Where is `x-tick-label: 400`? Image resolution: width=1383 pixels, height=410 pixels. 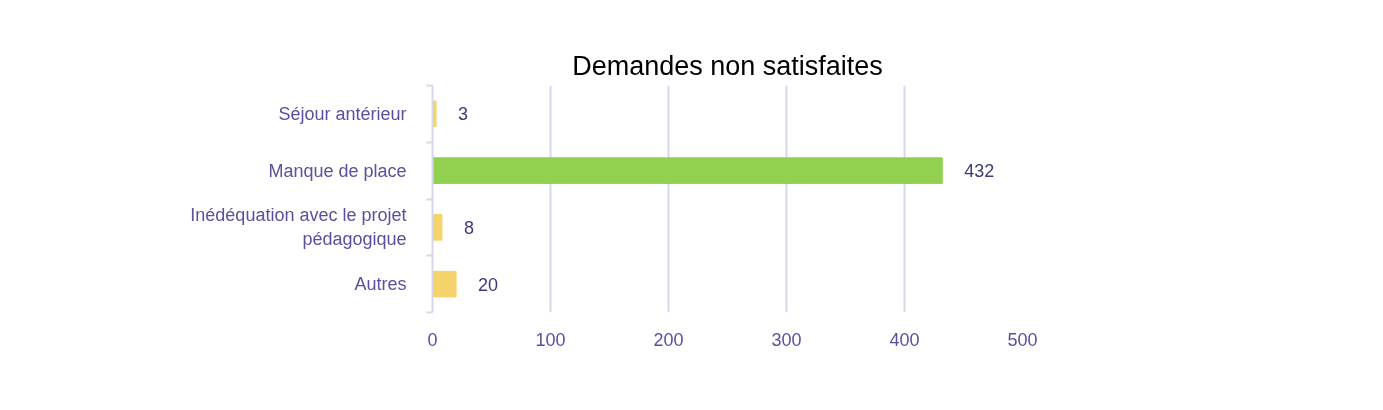
x-tick-label: 400 is located at coordinates (904, 339).